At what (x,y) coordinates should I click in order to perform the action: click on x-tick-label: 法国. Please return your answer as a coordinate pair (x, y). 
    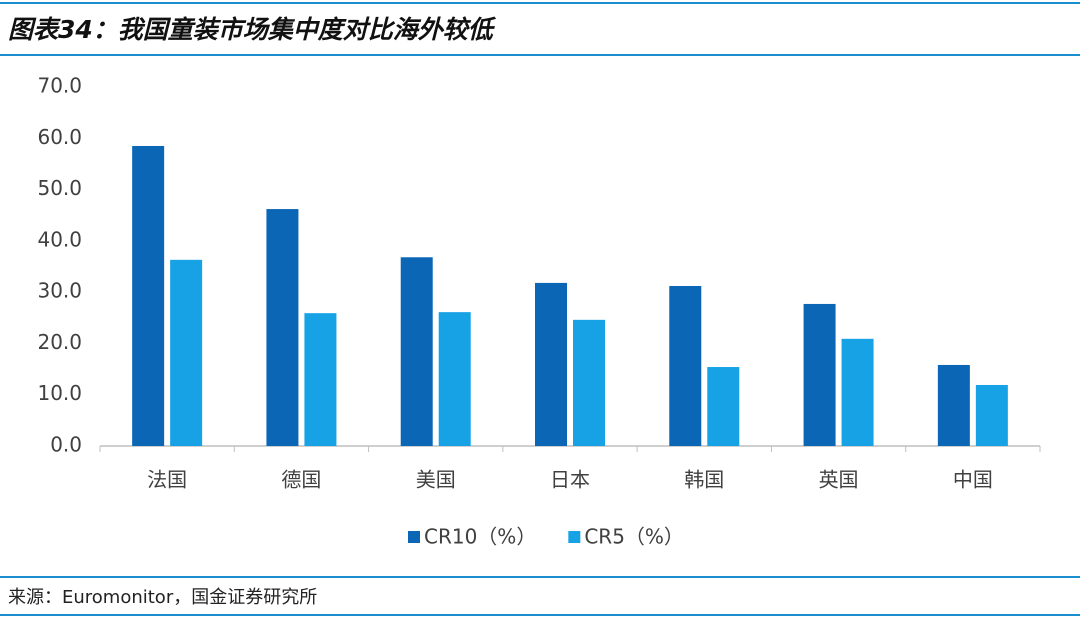
    Looking at the image, I should click on (167, 480).